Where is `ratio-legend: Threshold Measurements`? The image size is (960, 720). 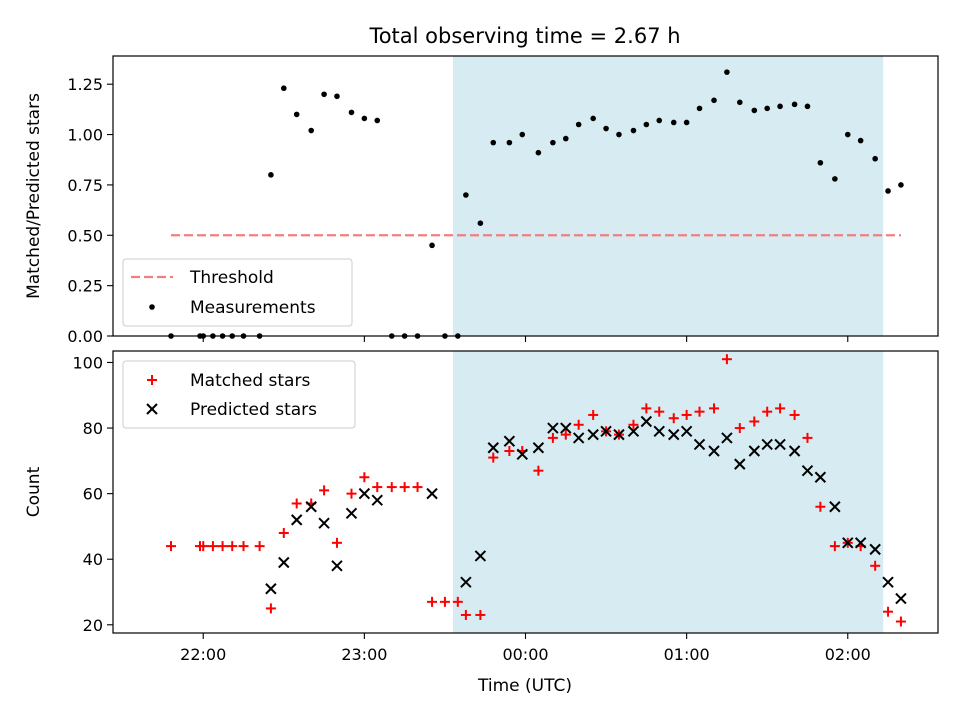 ratio-legend: Threshold Measurements is located at coordinates (237, 292).